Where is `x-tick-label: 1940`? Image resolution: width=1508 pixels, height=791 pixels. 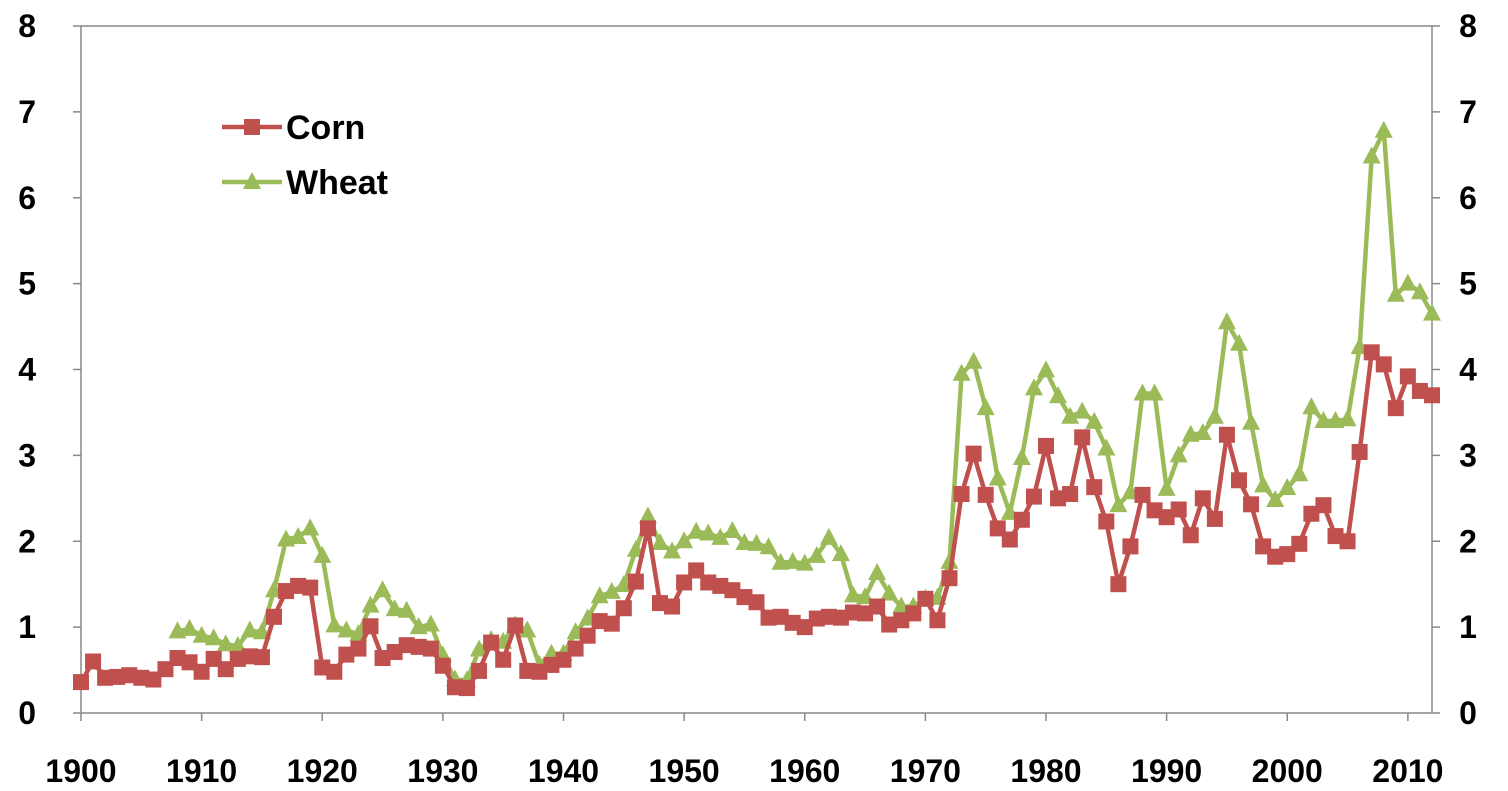
x-tick-label: 1940 is located at coordinates (563, 771).